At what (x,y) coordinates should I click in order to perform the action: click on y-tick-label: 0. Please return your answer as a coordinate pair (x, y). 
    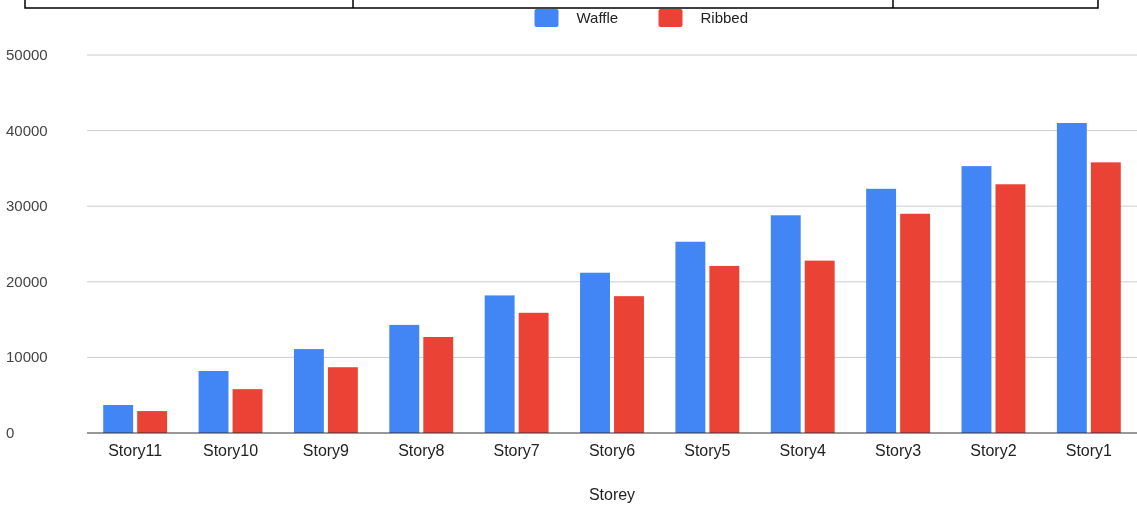
    Looking at the image, I should click on (10, 432).